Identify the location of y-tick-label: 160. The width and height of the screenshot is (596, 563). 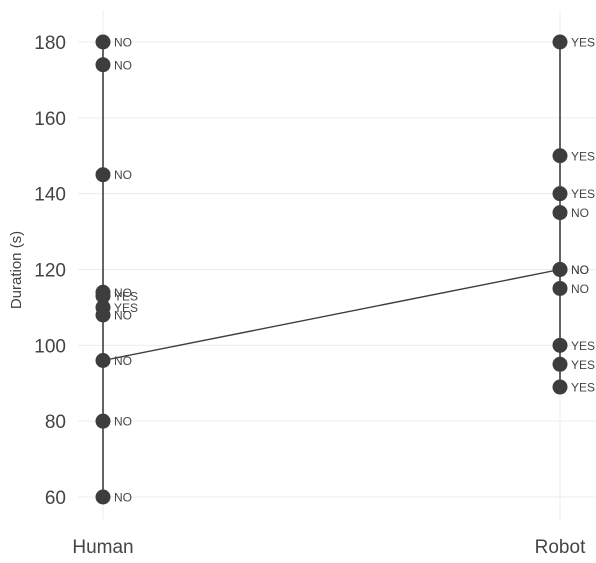
(50, 119).